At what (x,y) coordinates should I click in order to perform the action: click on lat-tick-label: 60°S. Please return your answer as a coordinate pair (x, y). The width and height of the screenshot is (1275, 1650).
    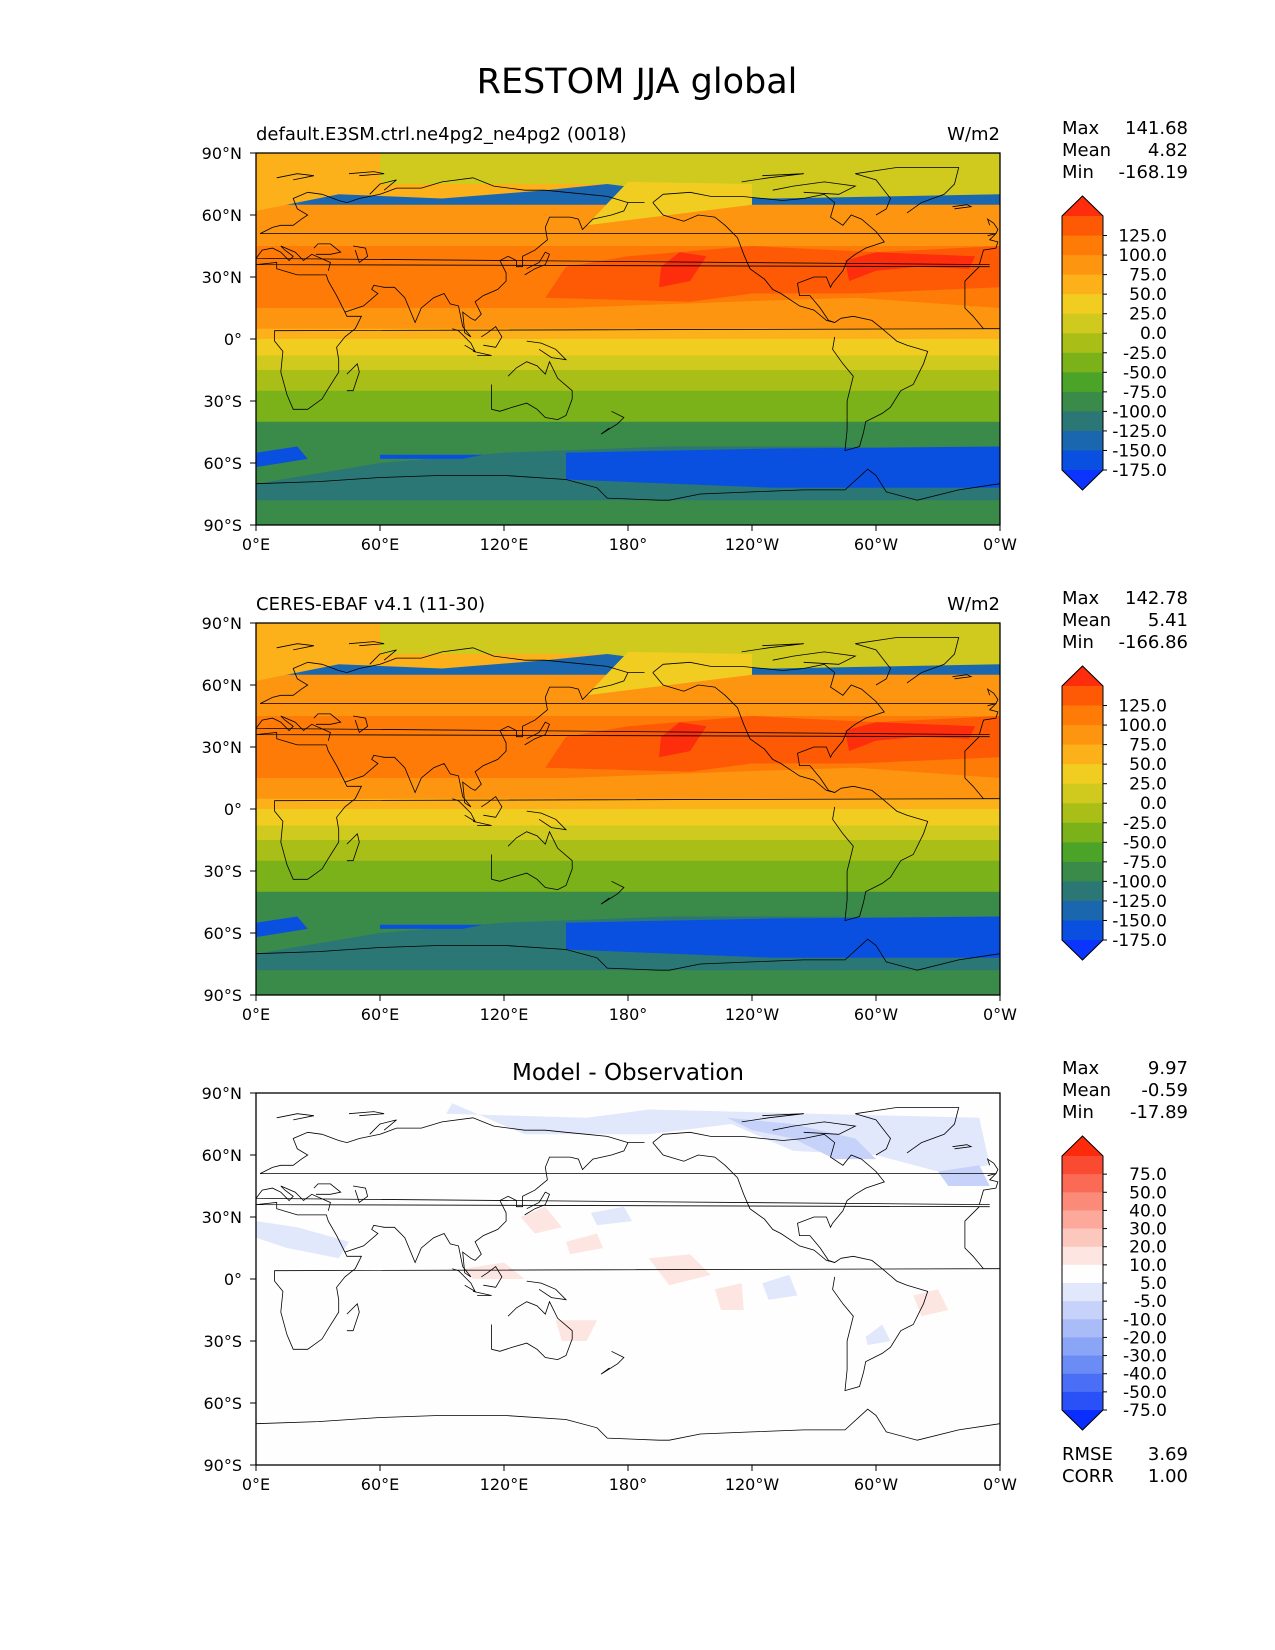
    Looking at the image, I should click on (222, 463).